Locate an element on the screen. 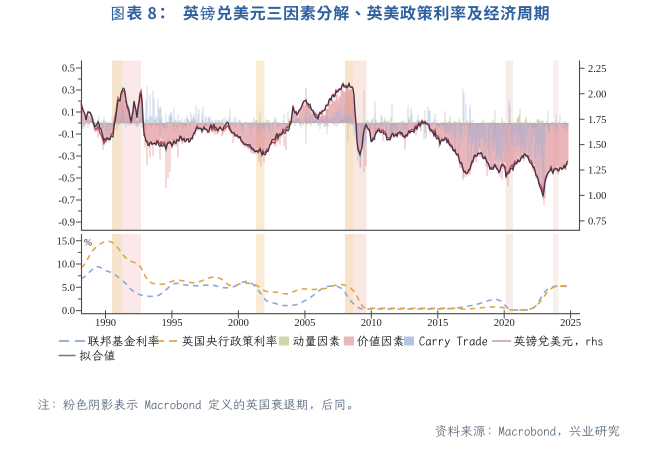 This screenshot has width=663, height=452. svg-text: 2.00 is located at coordinates (597, 94).